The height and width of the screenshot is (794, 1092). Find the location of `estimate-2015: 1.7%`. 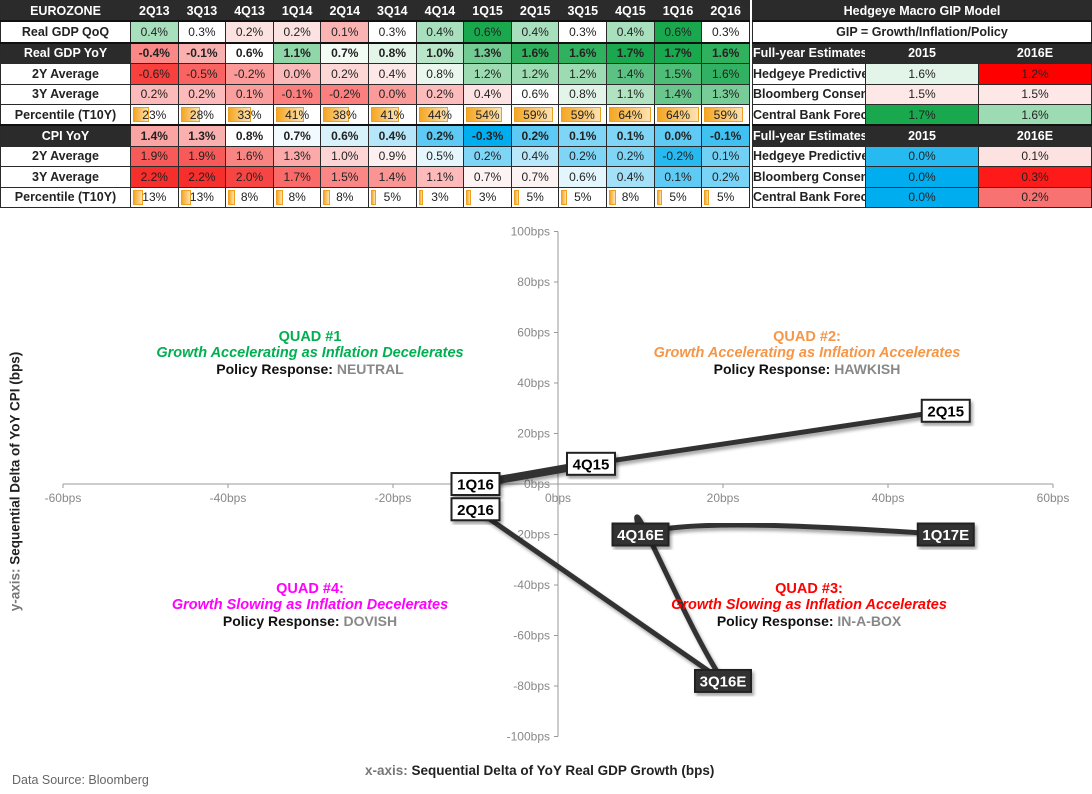

estimate-2015: 1.7% is located at coordinates (922, 114).